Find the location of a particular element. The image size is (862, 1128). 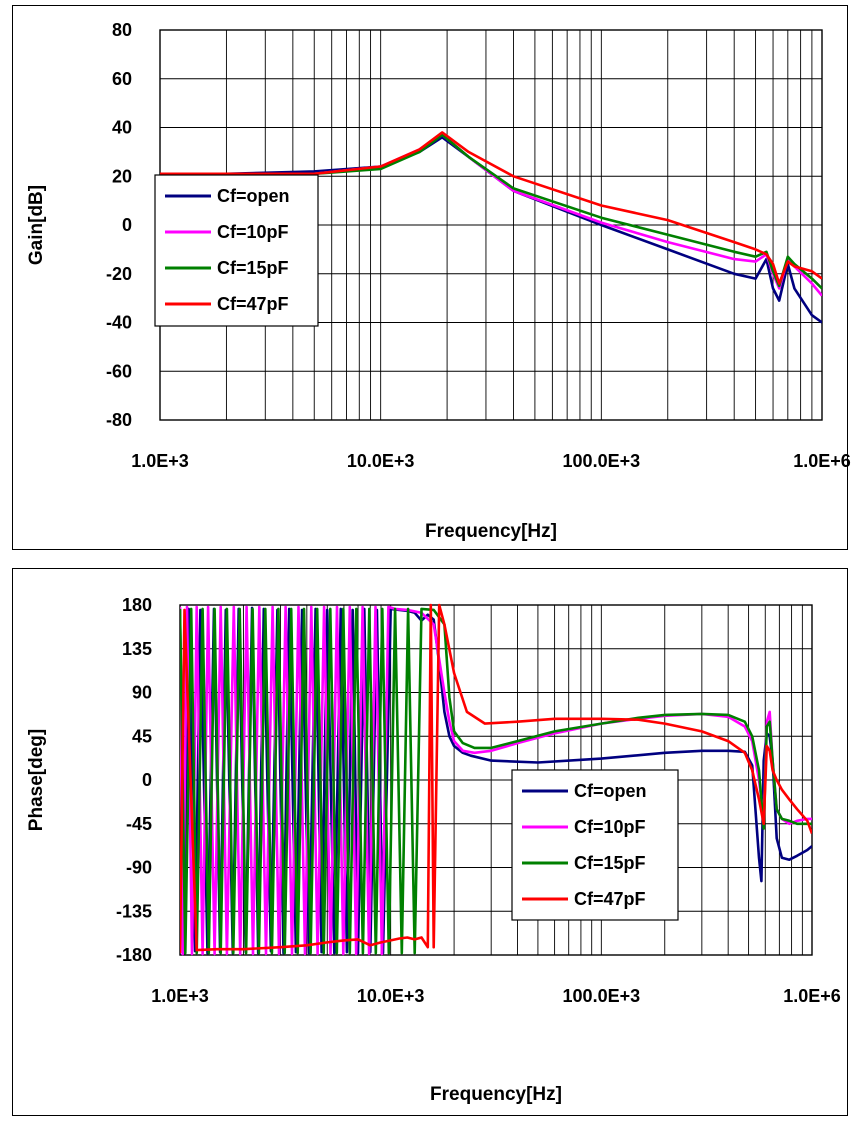

phase-legend-box is located at coordinates (595, 845).